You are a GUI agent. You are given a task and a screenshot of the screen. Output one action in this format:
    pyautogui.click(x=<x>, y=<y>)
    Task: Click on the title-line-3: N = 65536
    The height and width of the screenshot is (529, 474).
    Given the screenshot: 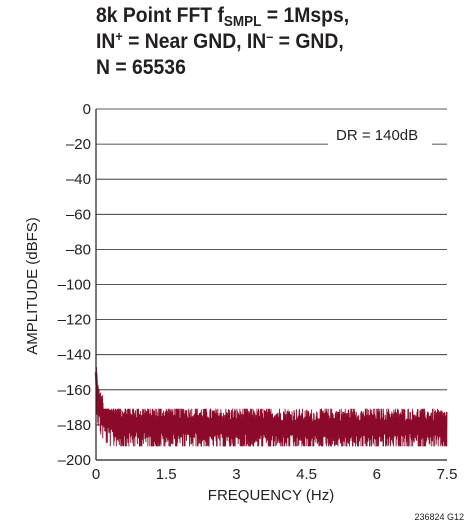 What is the action you would take?
    pyautogui.click(x=141, y=67)
    